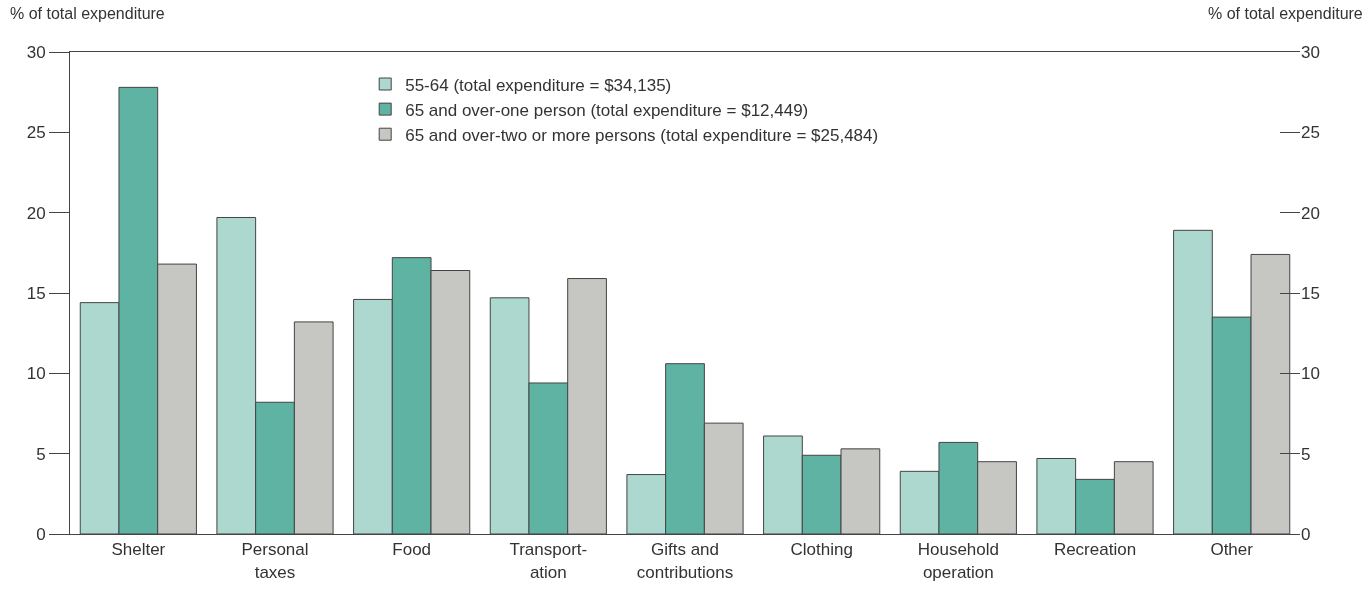  I want to click on x-tick-label: Food, so click(412, 550).